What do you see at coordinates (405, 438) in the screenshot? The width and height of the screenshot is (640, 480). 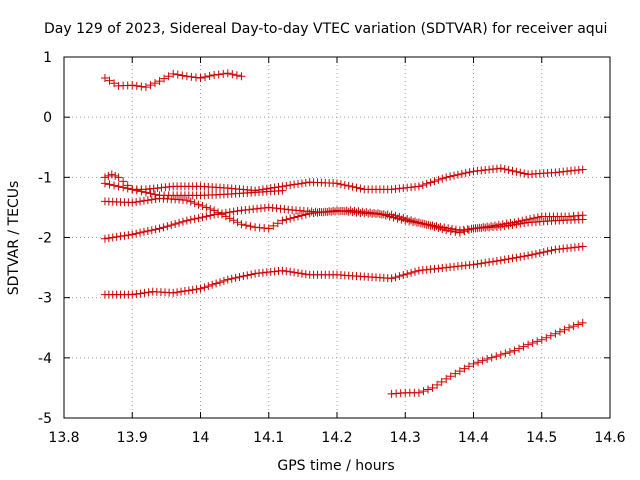 I see `x-tick-label: 14.3` at bounding box center [405, 438].